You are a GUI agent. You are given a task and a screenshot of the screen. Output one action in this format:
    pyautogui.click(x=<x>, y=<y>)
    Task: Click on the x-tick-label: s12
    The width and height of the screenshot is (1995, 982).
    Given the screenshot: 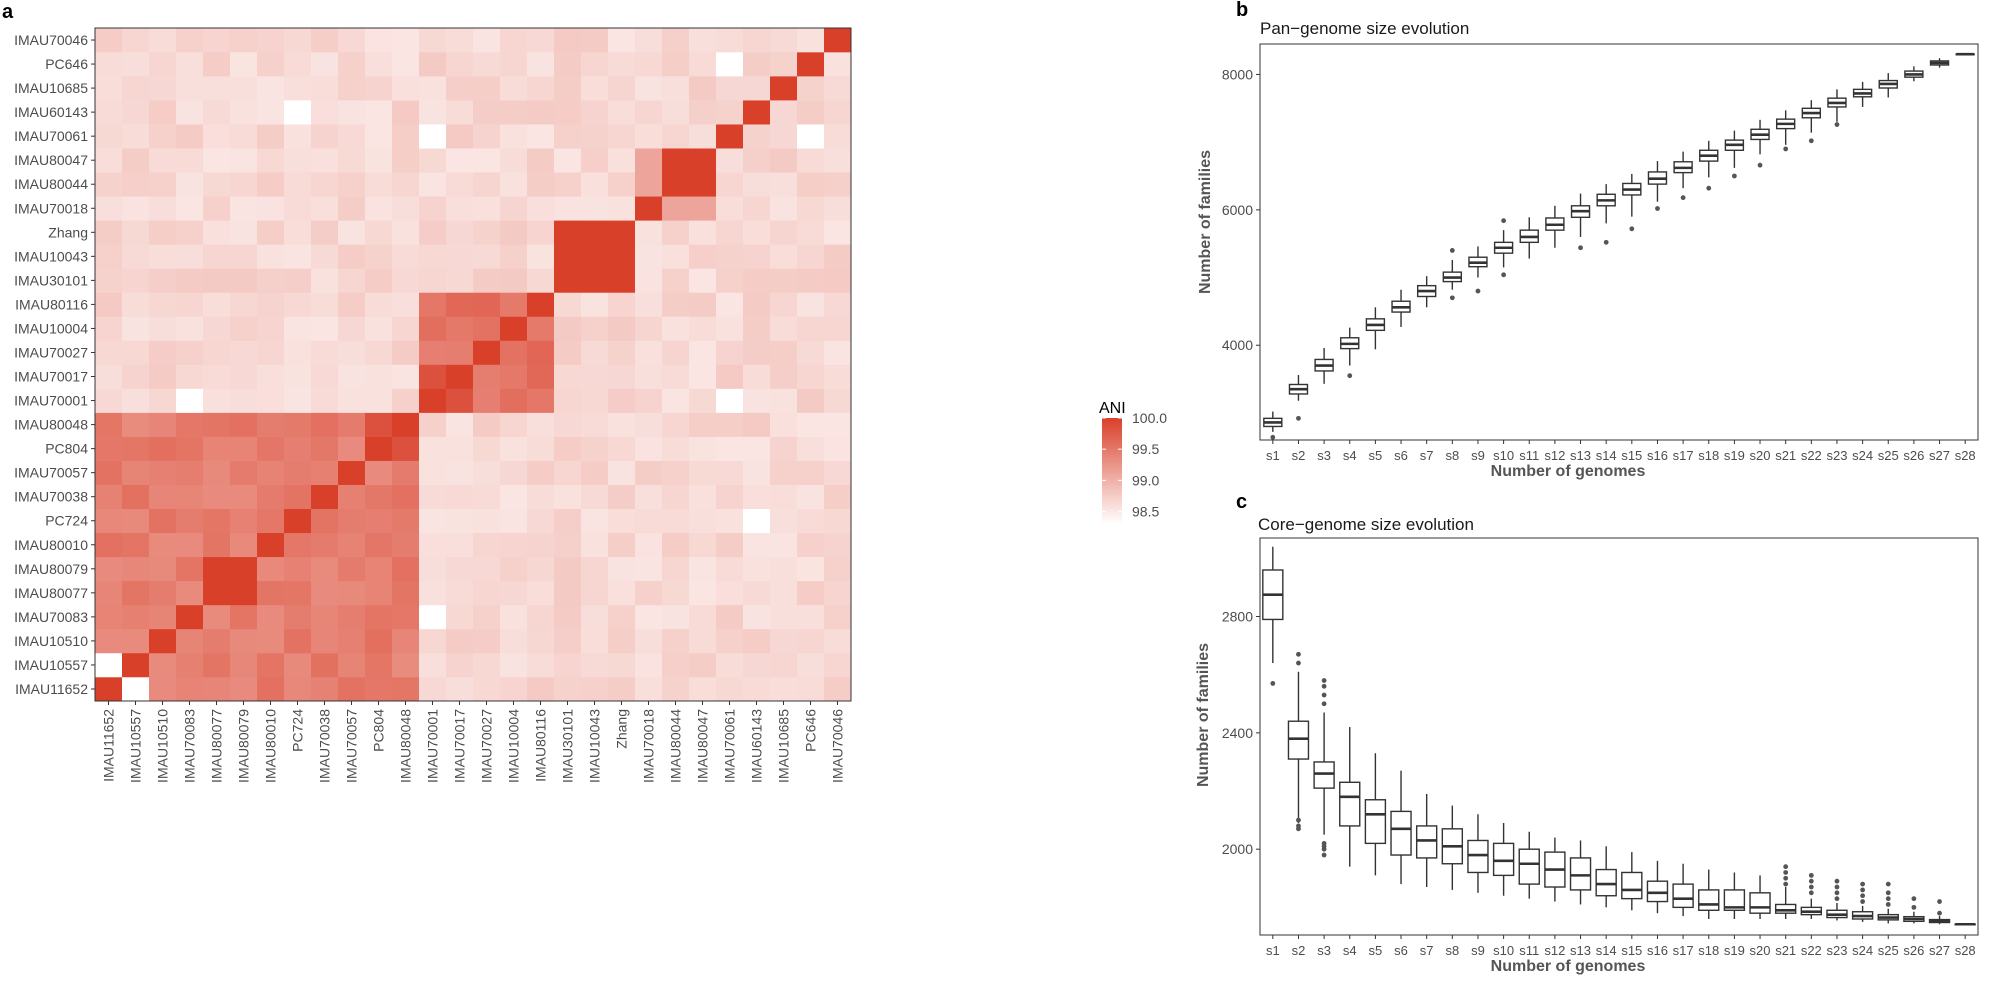 What is the action you would take?
    pyautogui.click(x=1554, y=455)
    